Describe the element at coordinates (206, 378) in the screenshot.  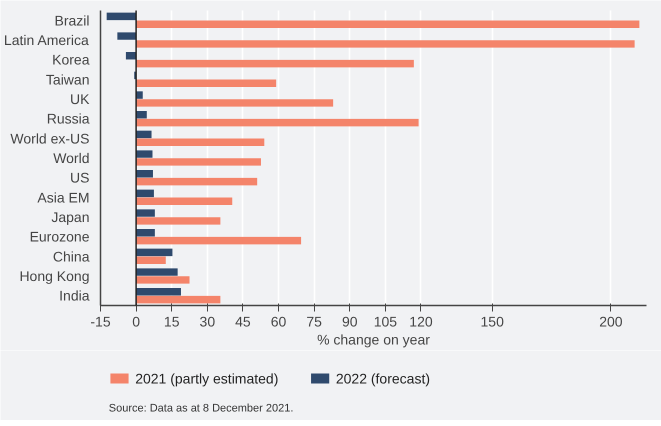
I see `legend-label: 2021 (partly estimated)` at that location.